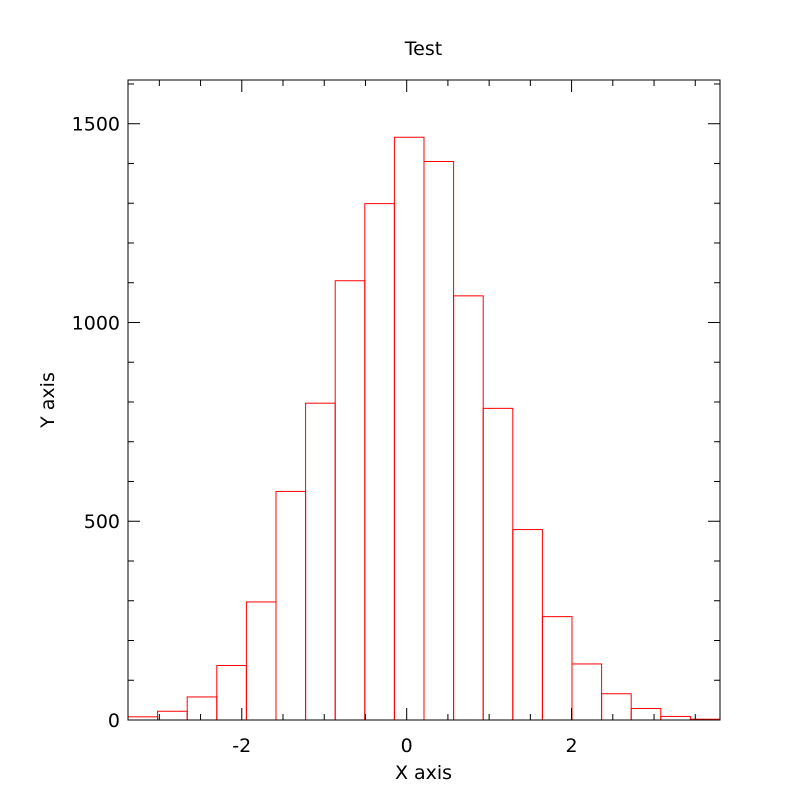  I want to click on x-axis-label: X axis, so click(423, 773).